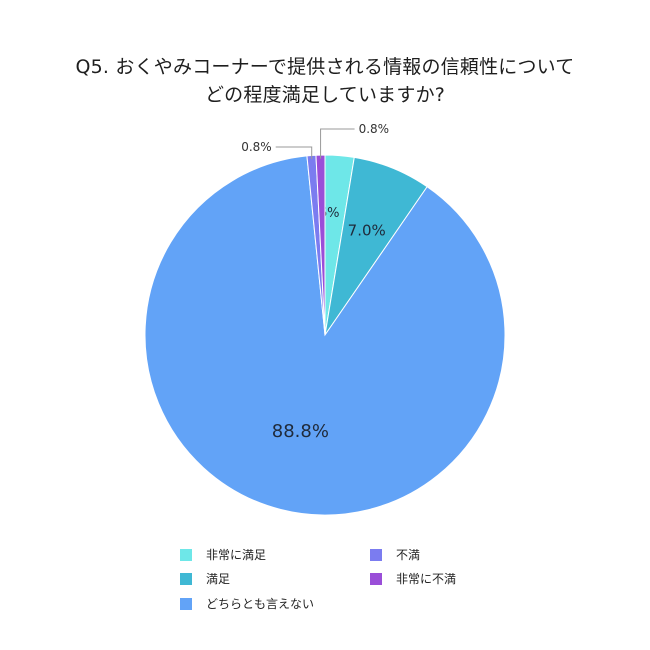 The width and height of the screenshot is (650, 650). What do you see at coordinates (395, 554) in the screenshot?
I see `legend-item-4: 不満` at bounding box center [395, 554].